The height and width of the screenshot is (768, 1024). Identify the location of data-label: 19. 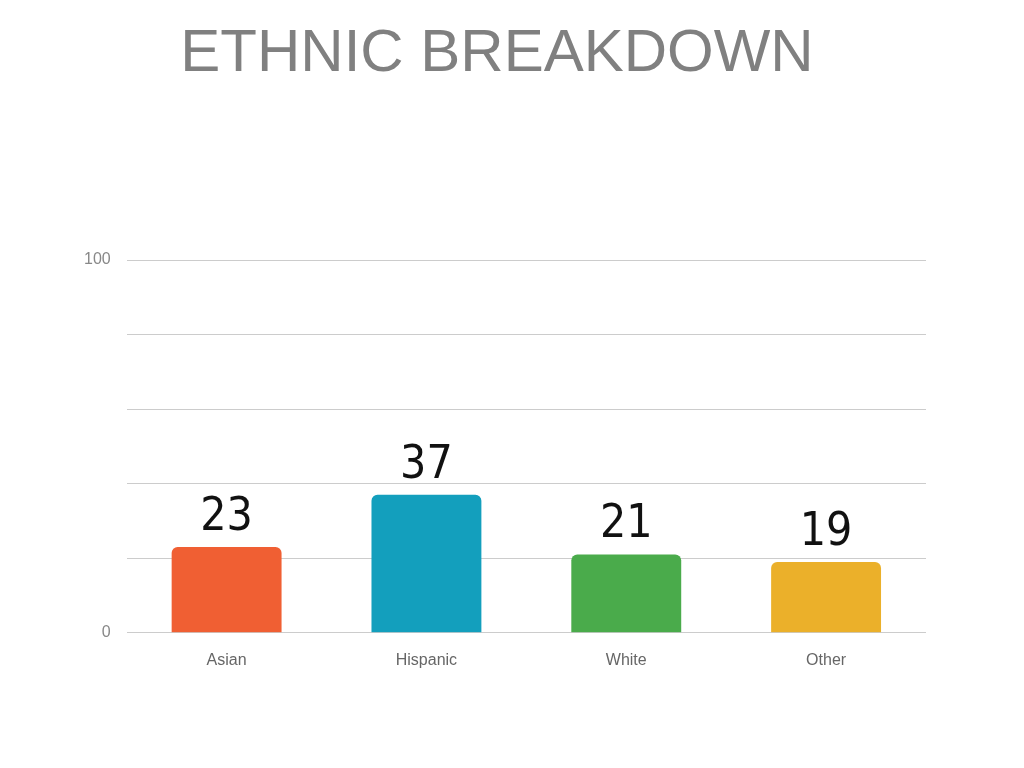
(826, 528).